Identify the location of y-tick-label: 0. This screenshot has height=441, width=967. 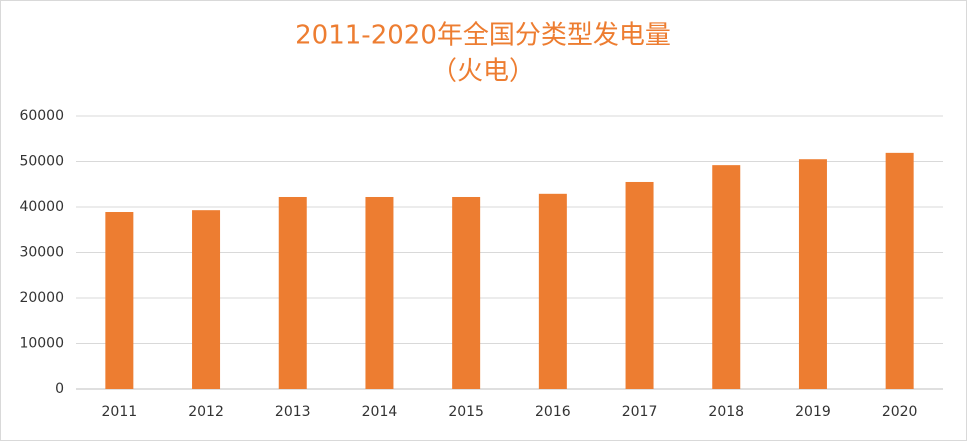
(59, 389).